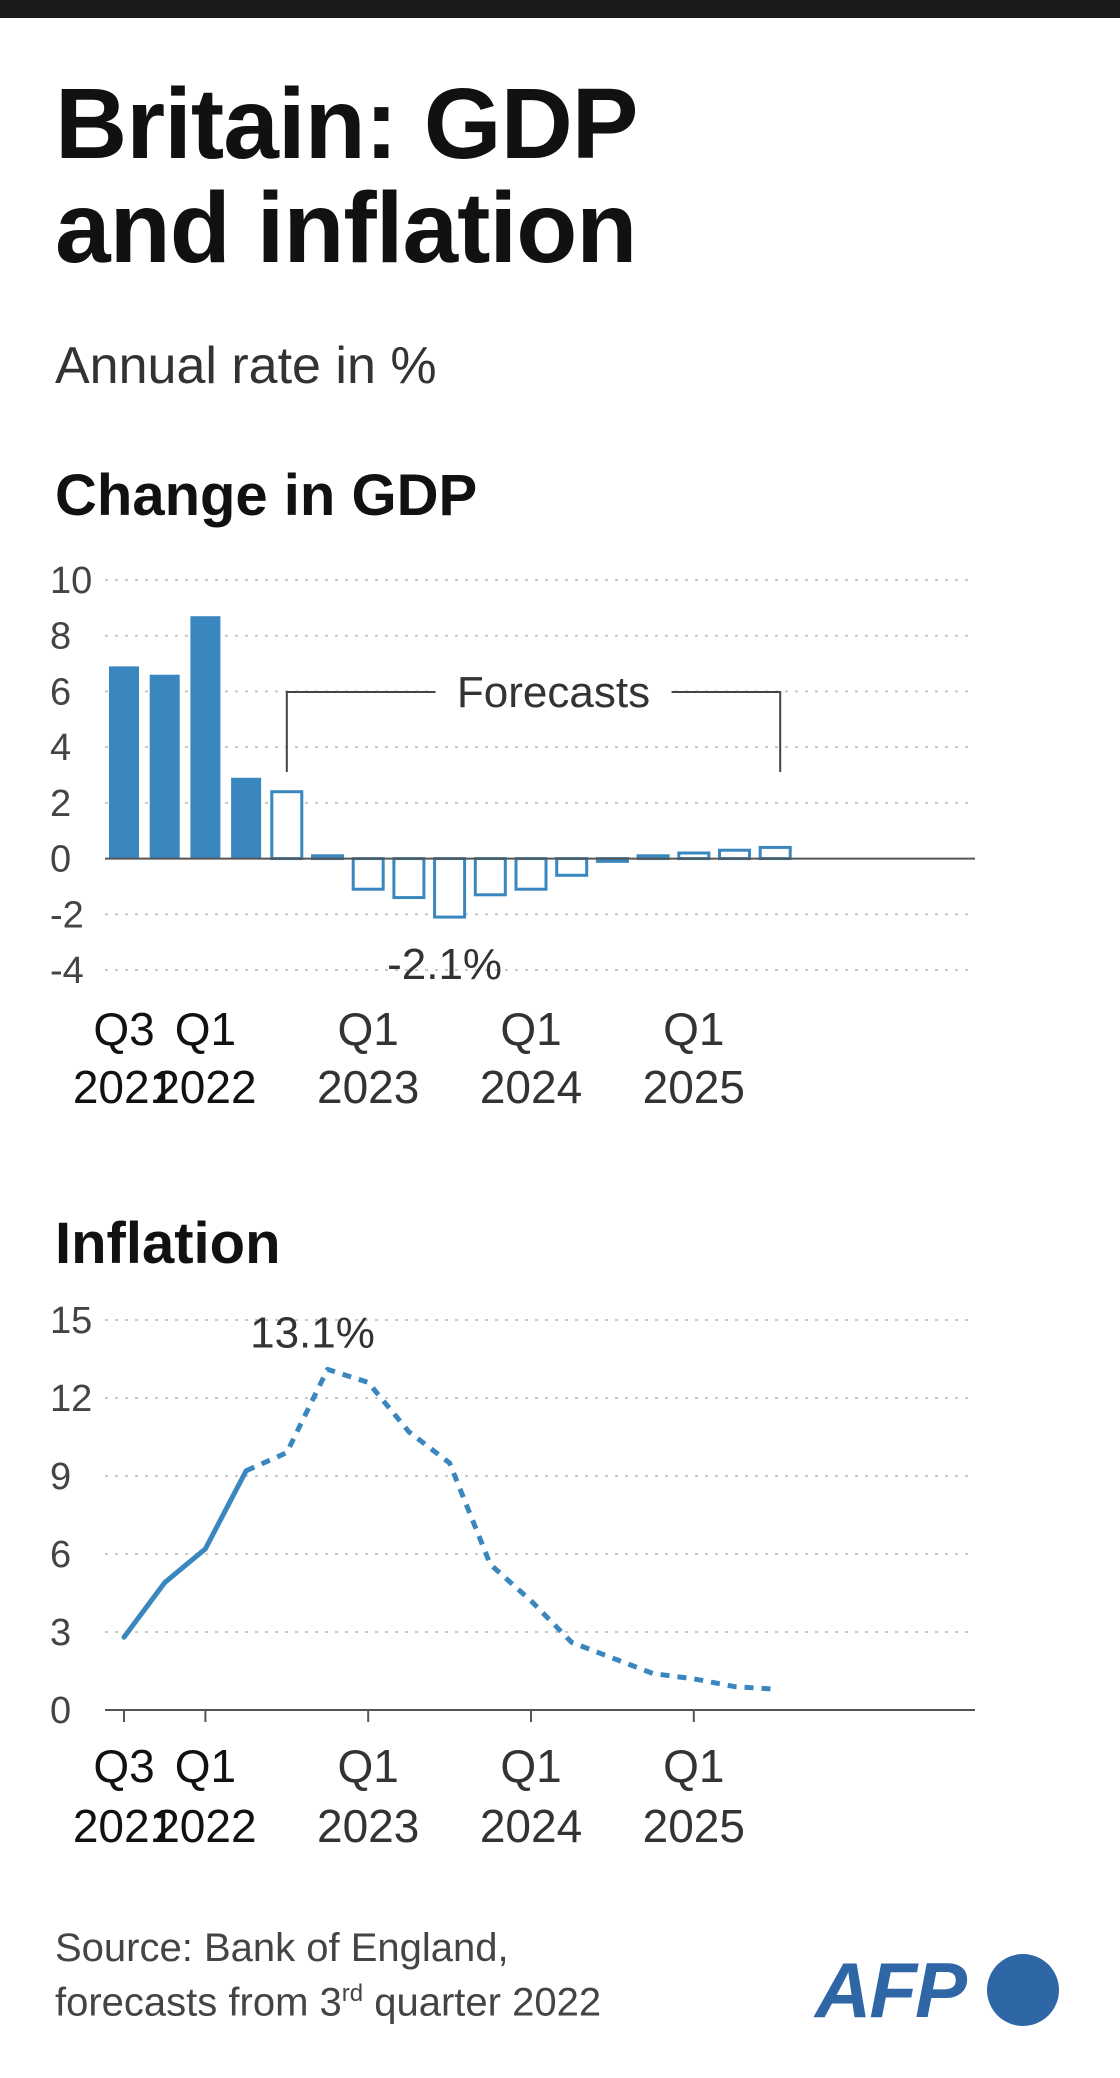 This screenshot has width=1120, height=2078. I want to click on y-tick-label: 9, so click(60, 1477).